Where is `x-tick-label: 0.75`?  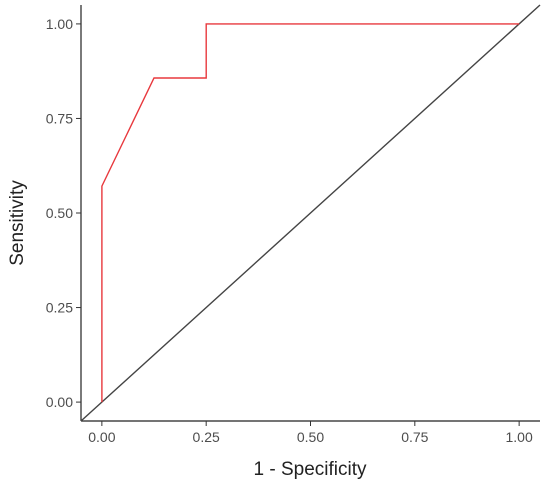 x-tick-label: 0.75 is located at coordinates (414, 437).